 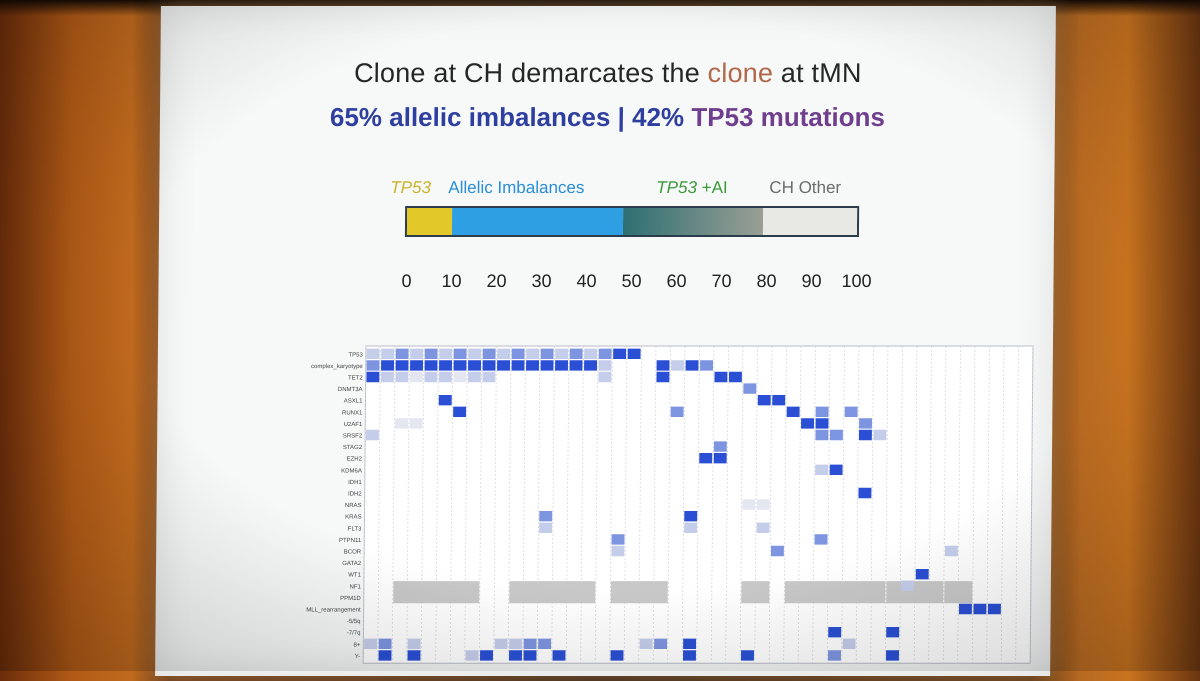 What do you see at coordinates (530, 73) in the screenshot?
I see `slide-title-part1: Clone at CH demarcates the` at bounding box center [530, 73].